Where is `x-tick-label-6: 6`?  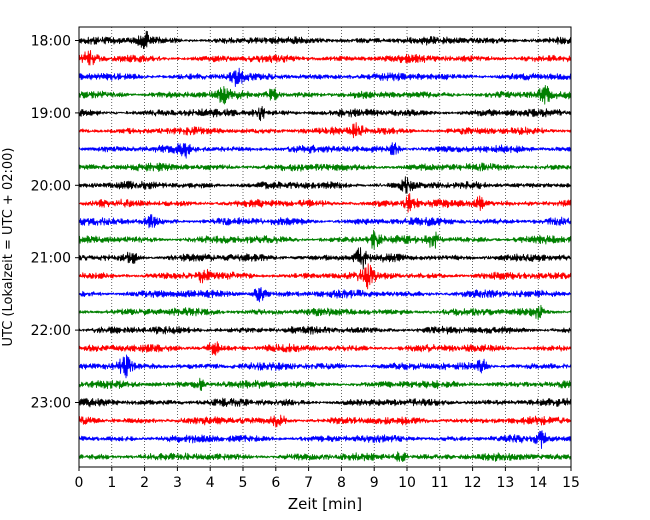
x-tick-label-6: 6 is located at coordinates (275, 483).